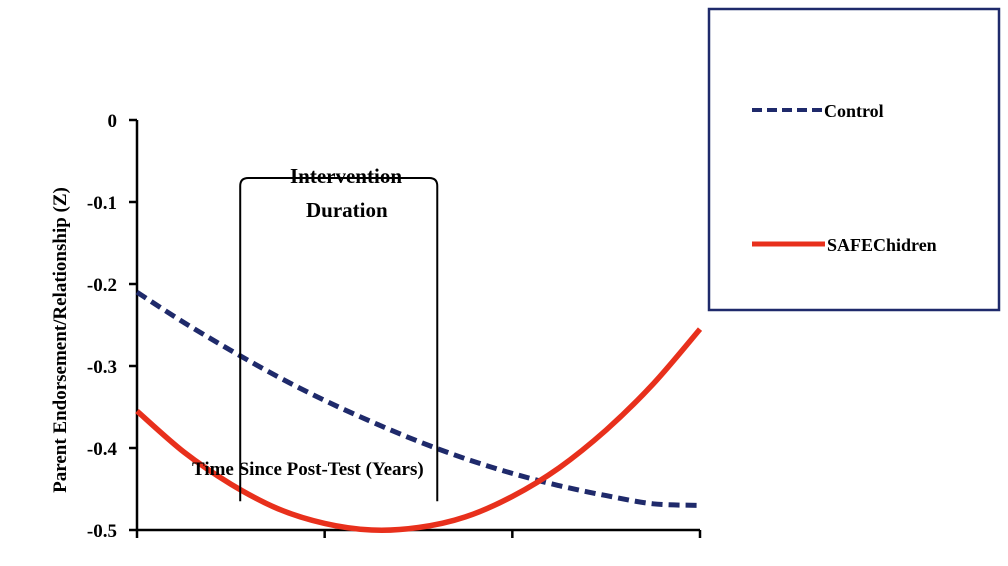 Image resolution: width=1008 pixels, height=566 pixels. I want to click on annotation-line-1: Intervention, so click(346, 176).